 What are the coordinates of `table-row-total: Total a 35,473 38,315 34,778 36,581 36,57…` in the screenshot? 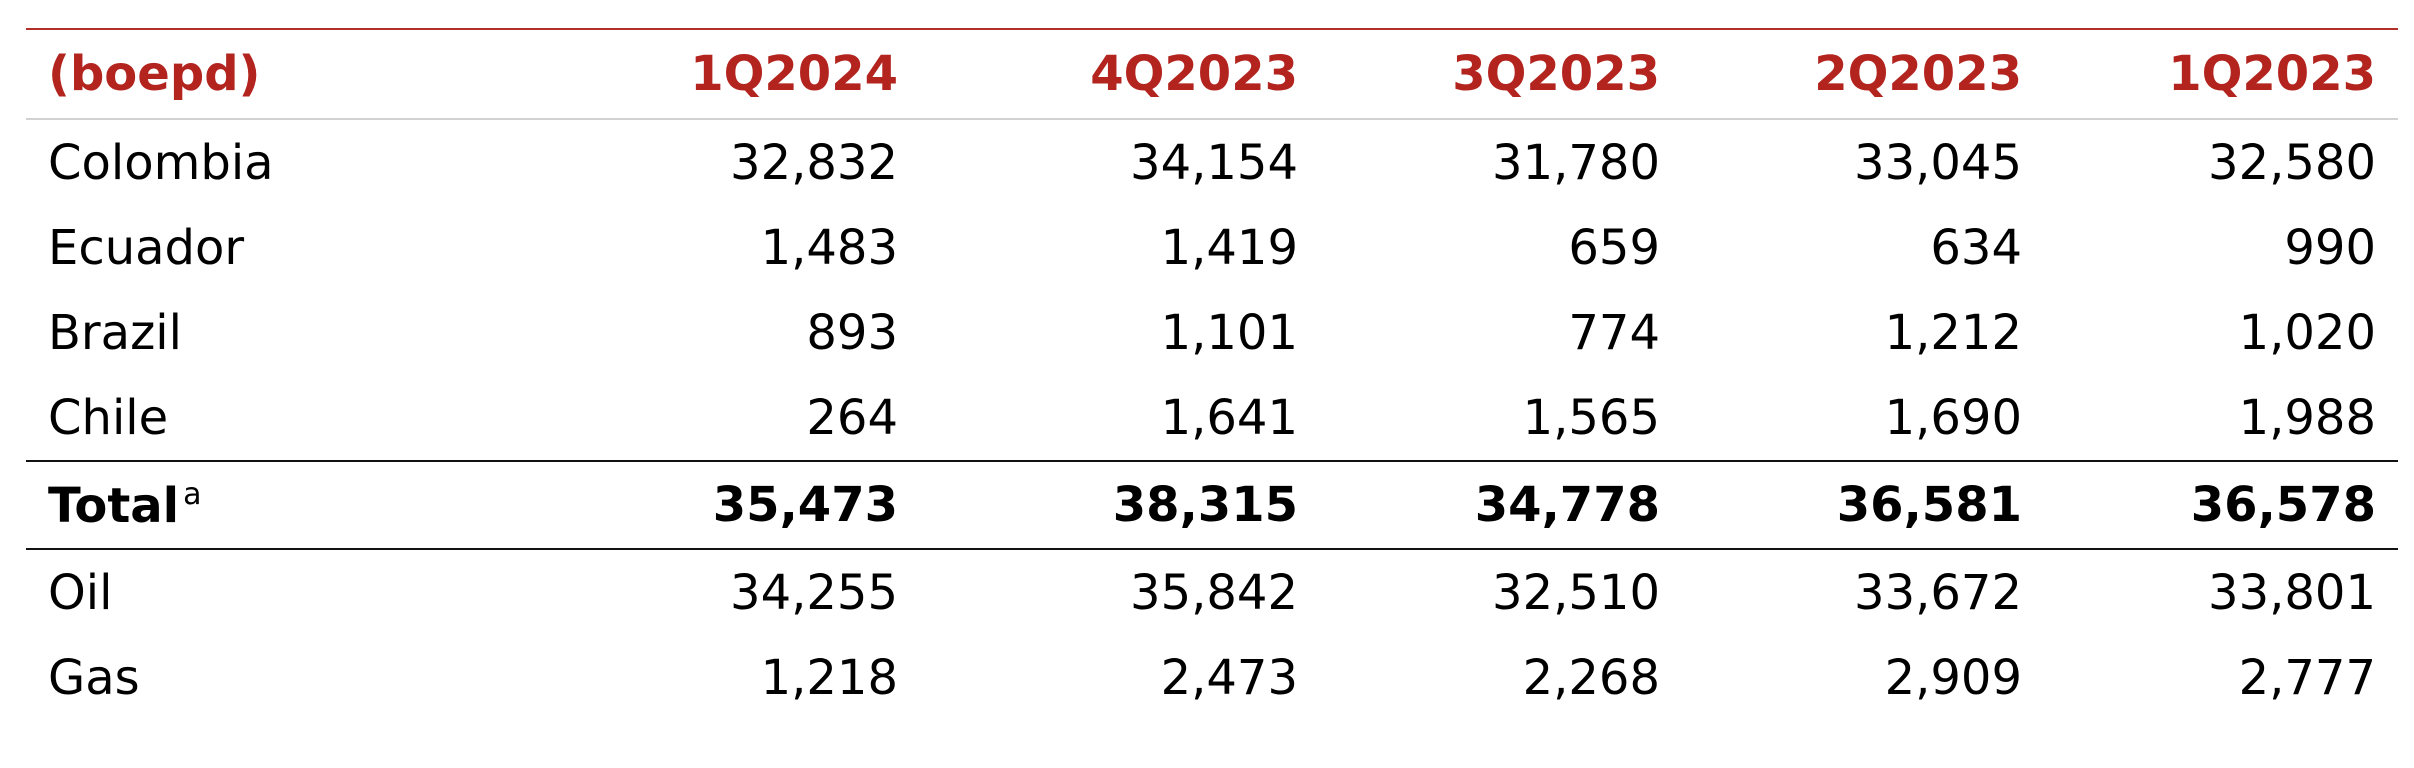 It's located at (1212, 505).